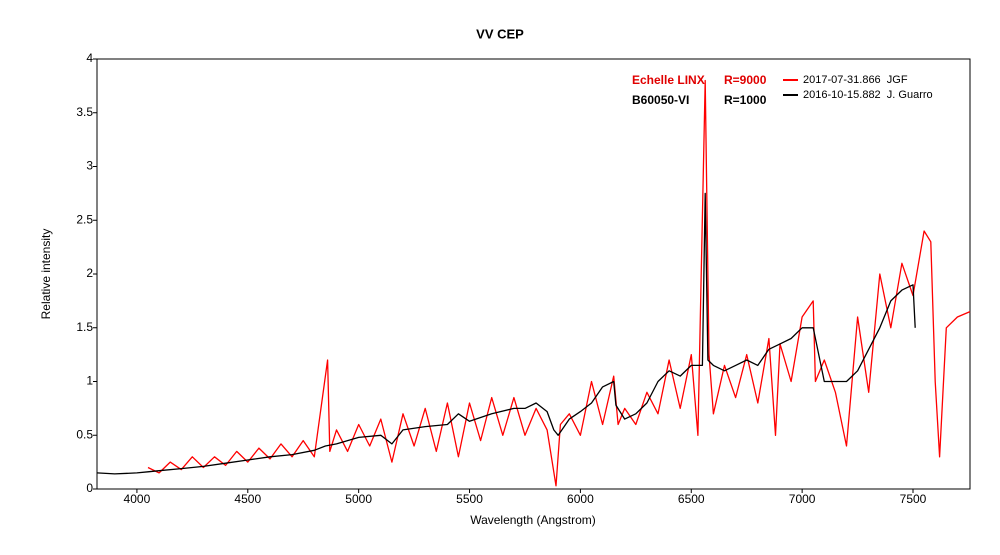 The width and height of the screenshot is (1000, 555). Describe the element at coordinates (84, 434) in the screenshot. I see `y-tick-label: 0.5` at that location.